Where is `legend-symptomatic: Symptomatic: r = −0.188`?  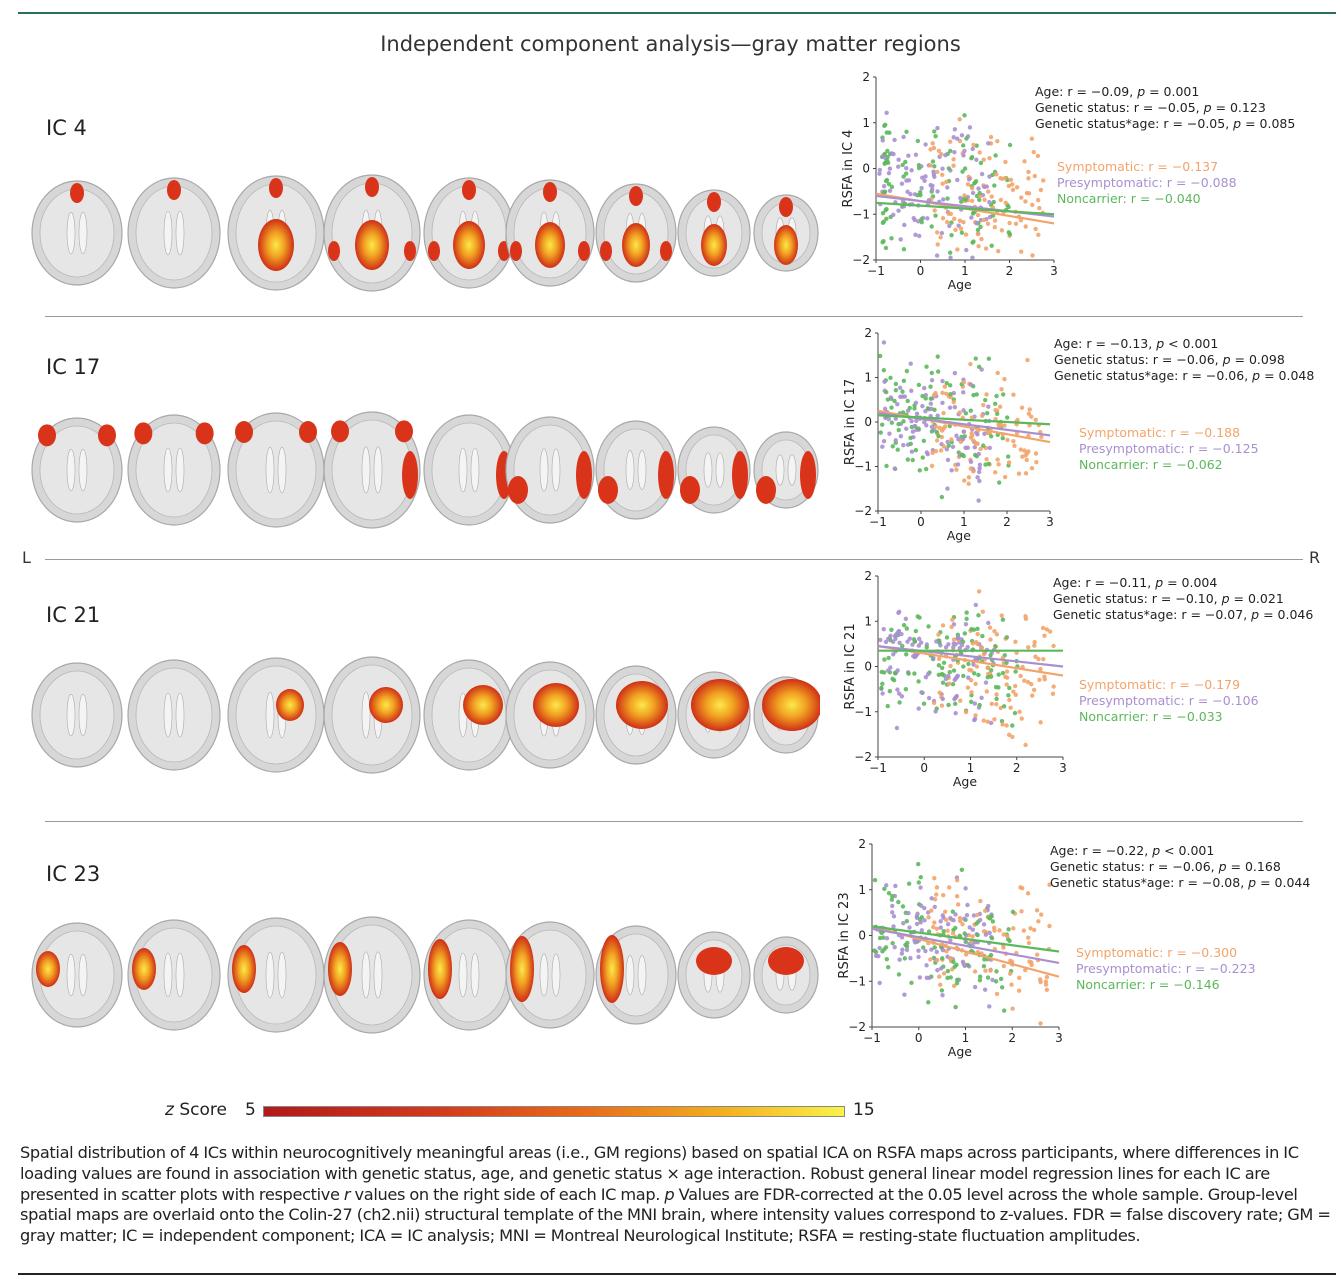 legend-symptomatic: Symptomatic: r = −0.188 is located at coordinates (1160, 432).